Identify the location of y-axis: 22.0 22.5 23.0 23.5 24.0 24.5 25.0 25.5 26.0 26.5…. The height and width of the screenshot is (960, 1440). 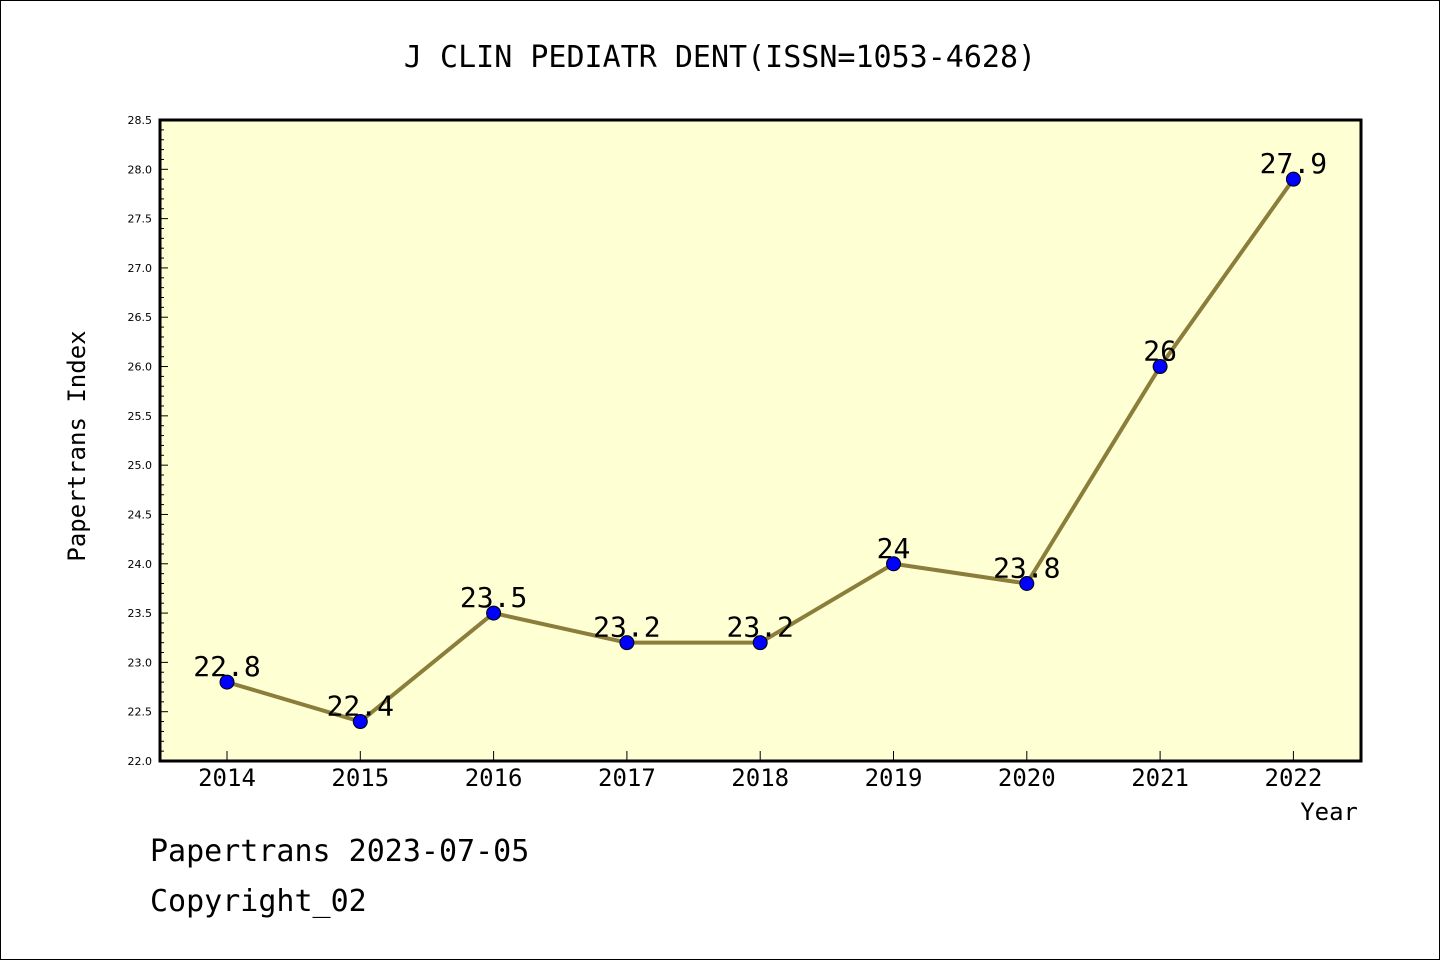
(148, 441).